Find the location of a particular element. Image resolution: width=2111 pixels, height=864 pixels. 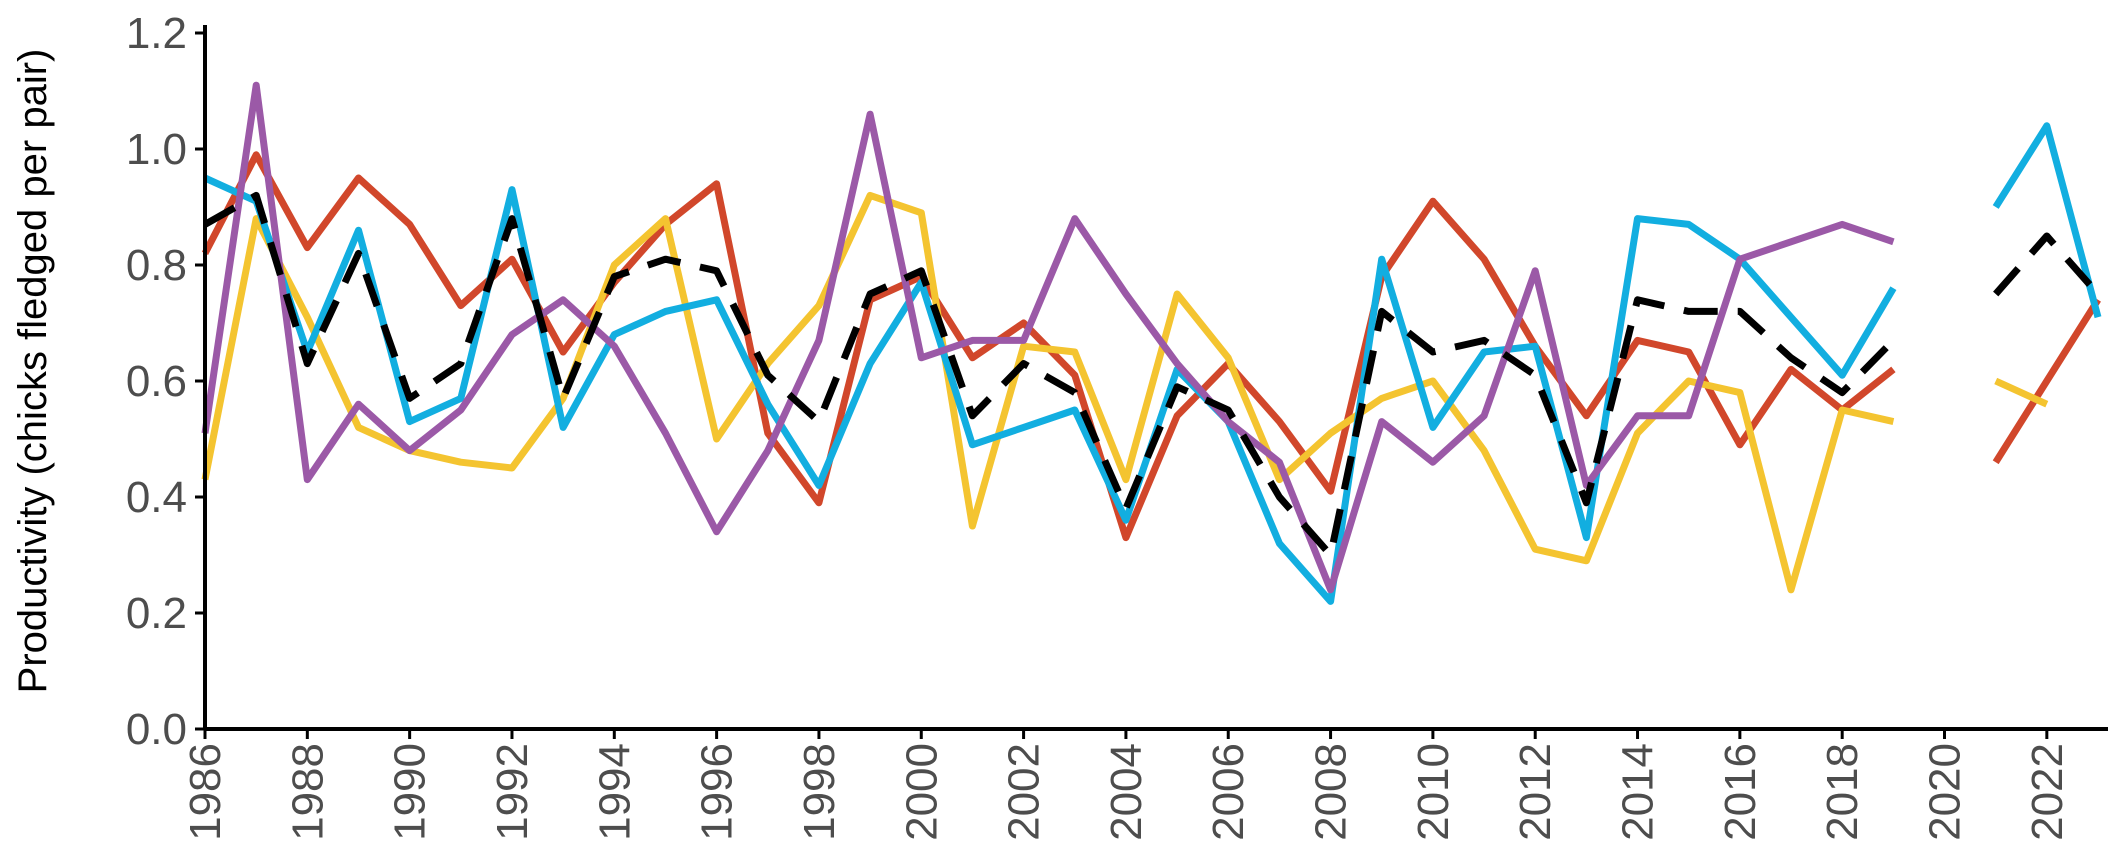

x-tick-label: 1998 is located at coordinates (819, 792).